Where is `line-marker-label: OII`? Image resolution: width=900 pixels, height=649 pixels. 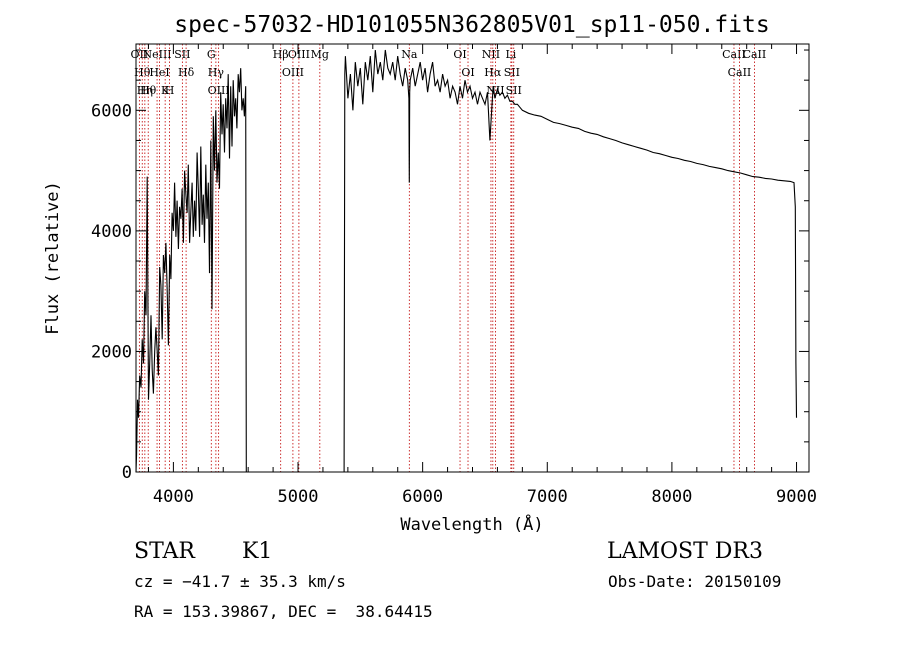 line-marker-label: OII is located at coordinates (140, 54).